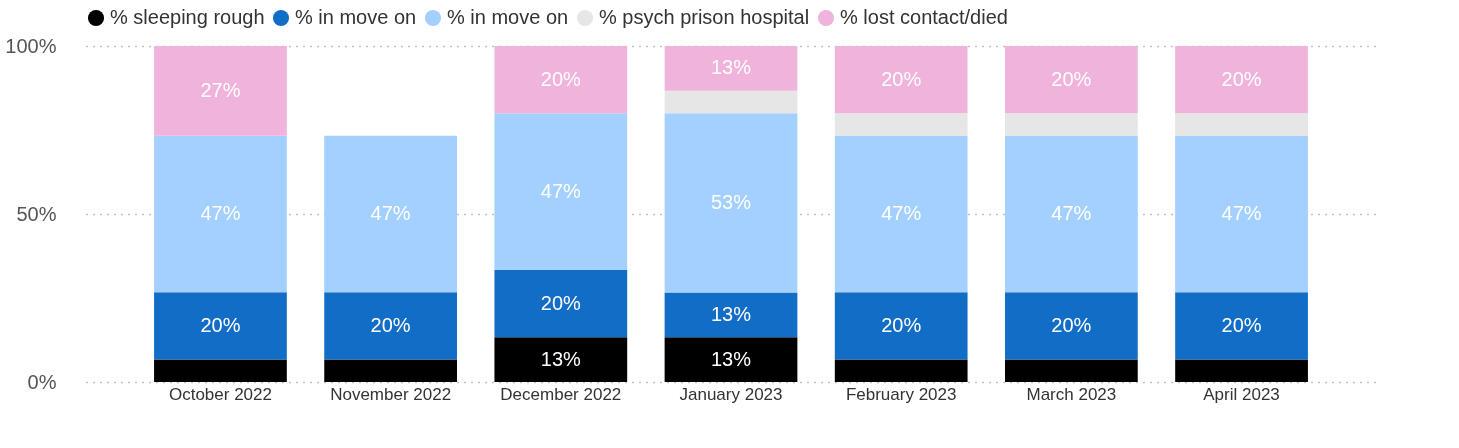 The height and width of the screenshot is (448, 1459). Describe the element at coordinates (924, 17) in the screenshot. I see `legend-label: % lost contact/died` at that location.